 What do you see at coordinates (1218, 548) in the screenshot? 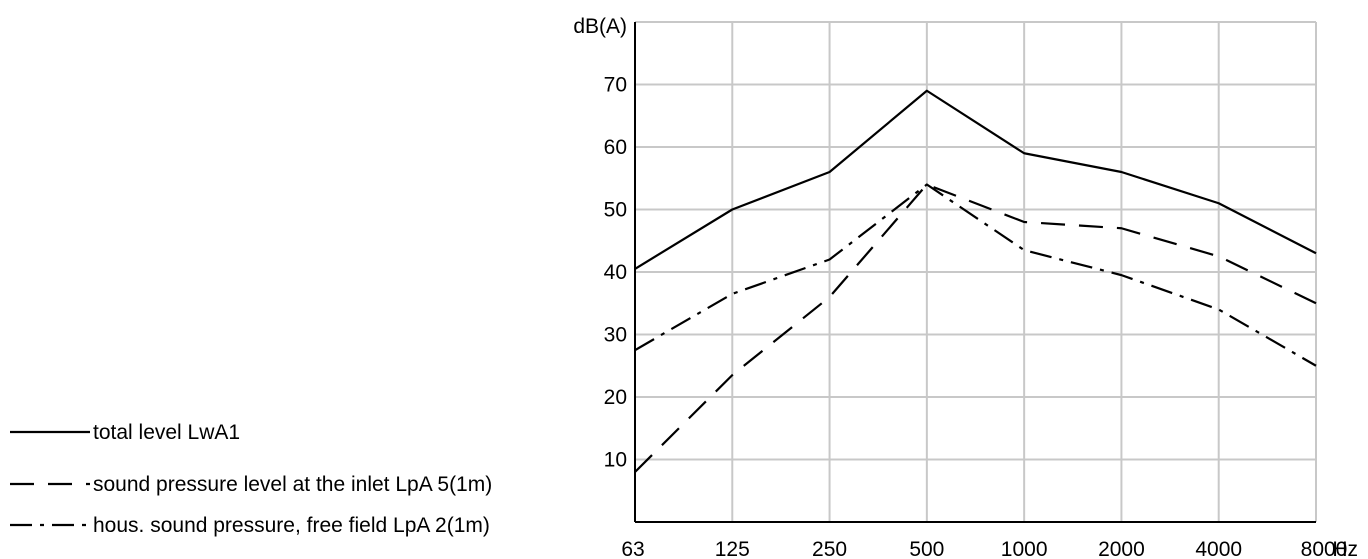
I see `x-tick-label: 4000` at bounding box center [1218, 548].